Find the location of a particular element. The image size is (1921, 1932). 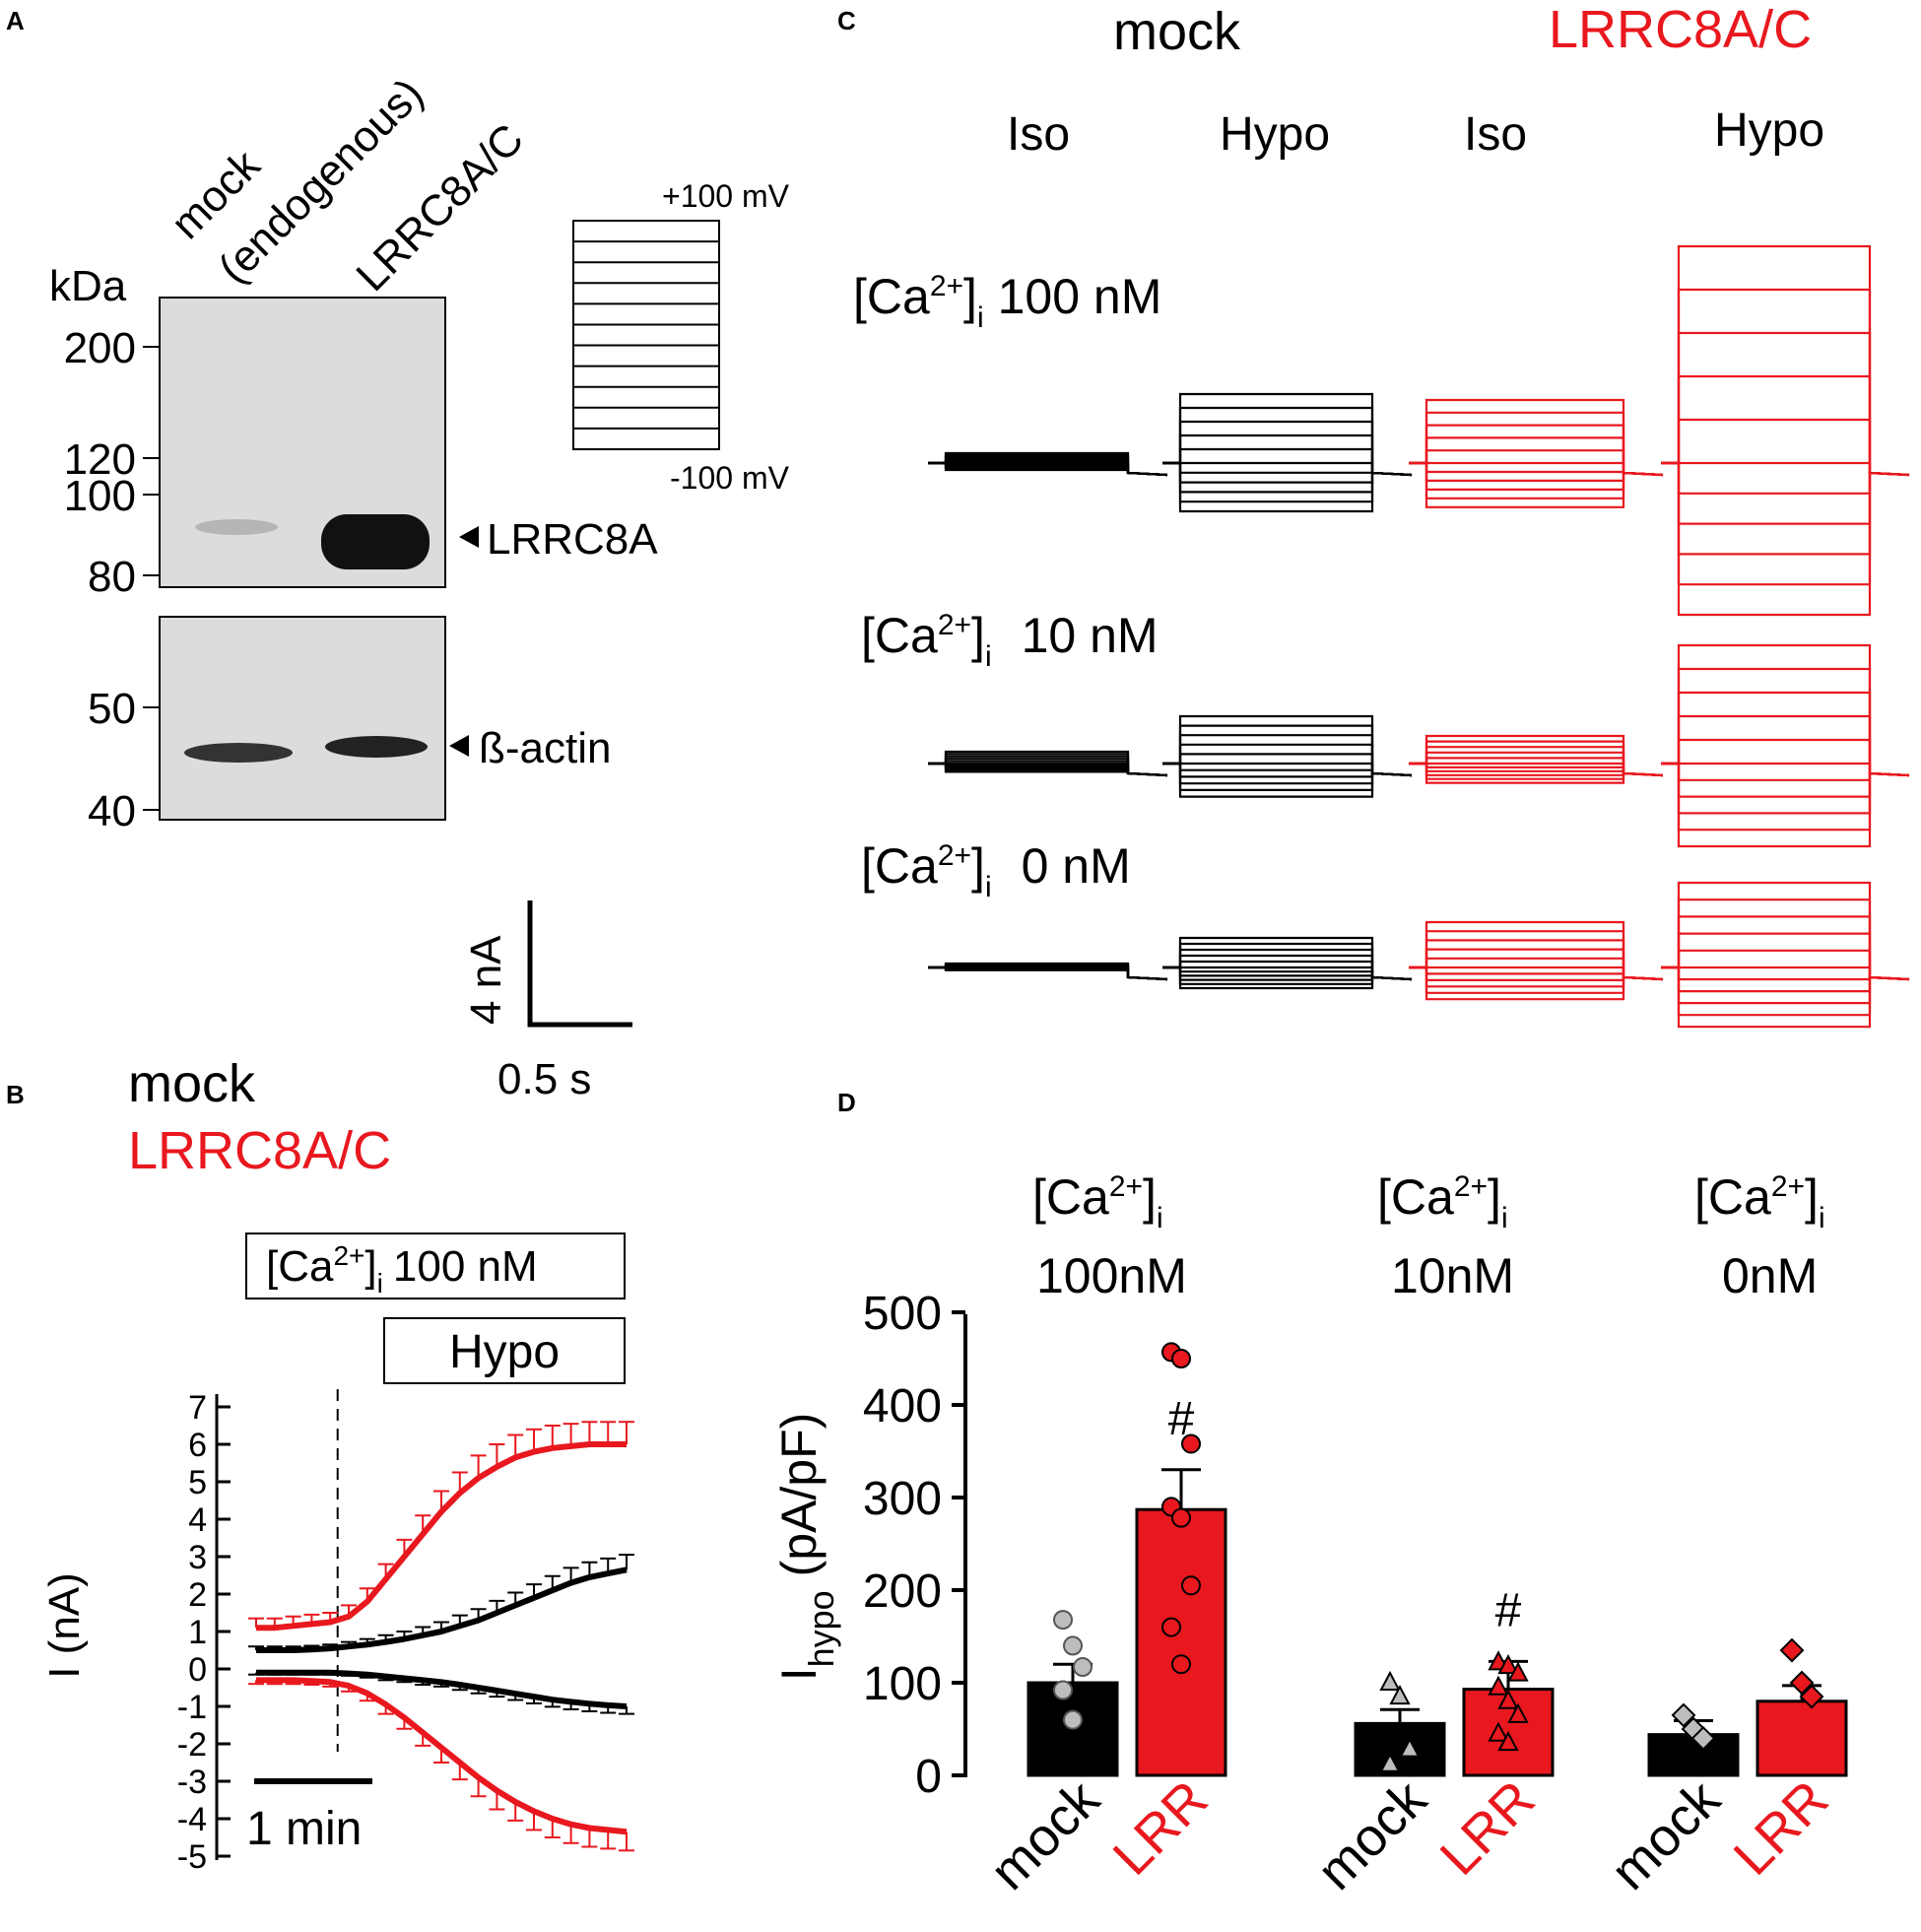

b-y-tick-label: -1 is located at coordinates (192, 1707).